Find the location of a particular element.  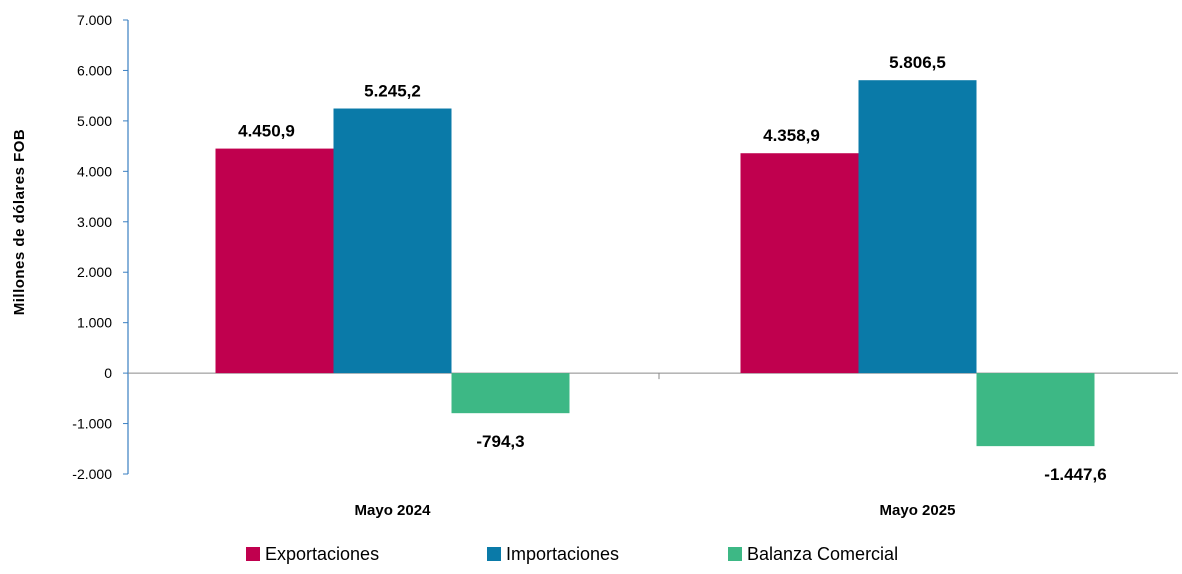

legend-item: Importaciones is located at coordinates (553, 554).